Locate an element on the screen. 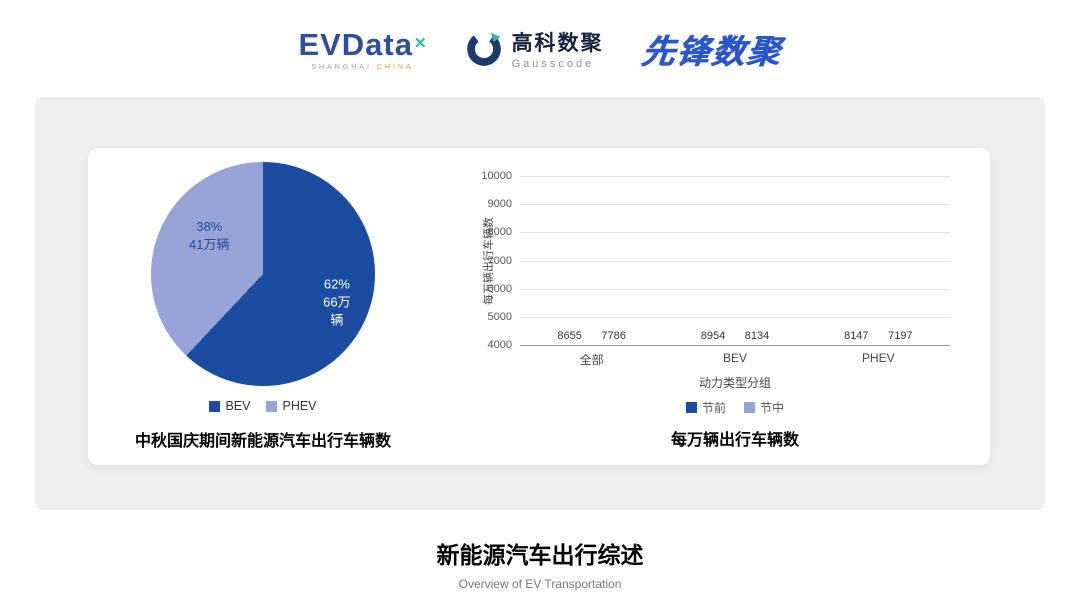 This screenshot has width=1080, height=608. bar-value-label: 7197 is located at coordinates (900, 336).